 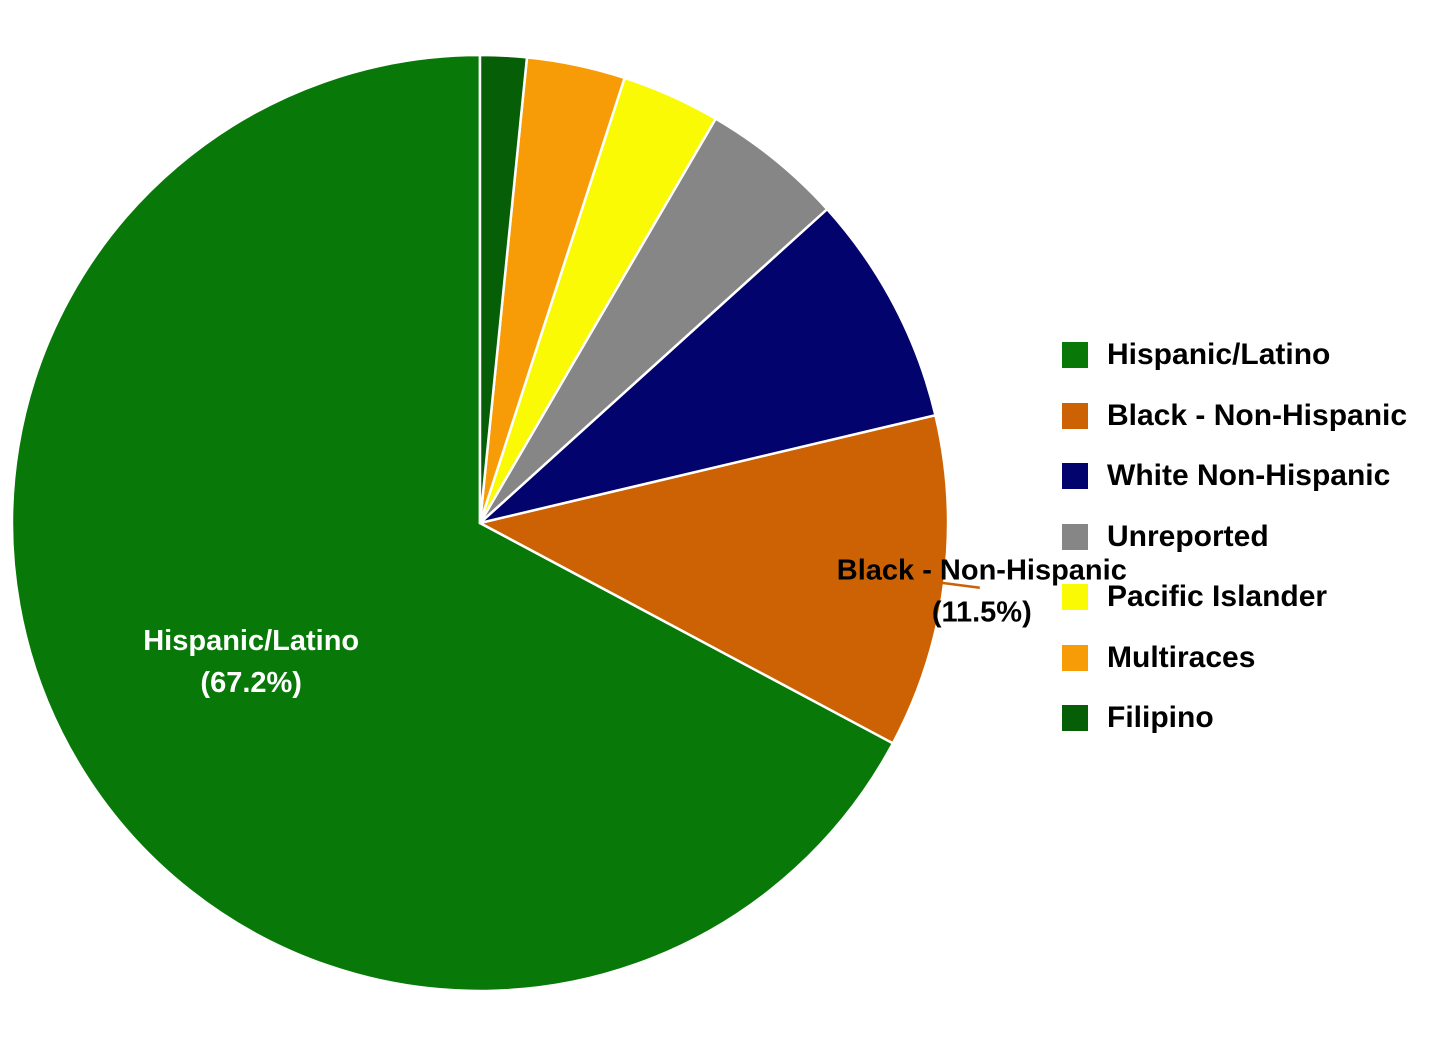 I want to click on legend-item-black-non-hispanic: Black - Non-Hispanic, so click(x=1234, y=416).